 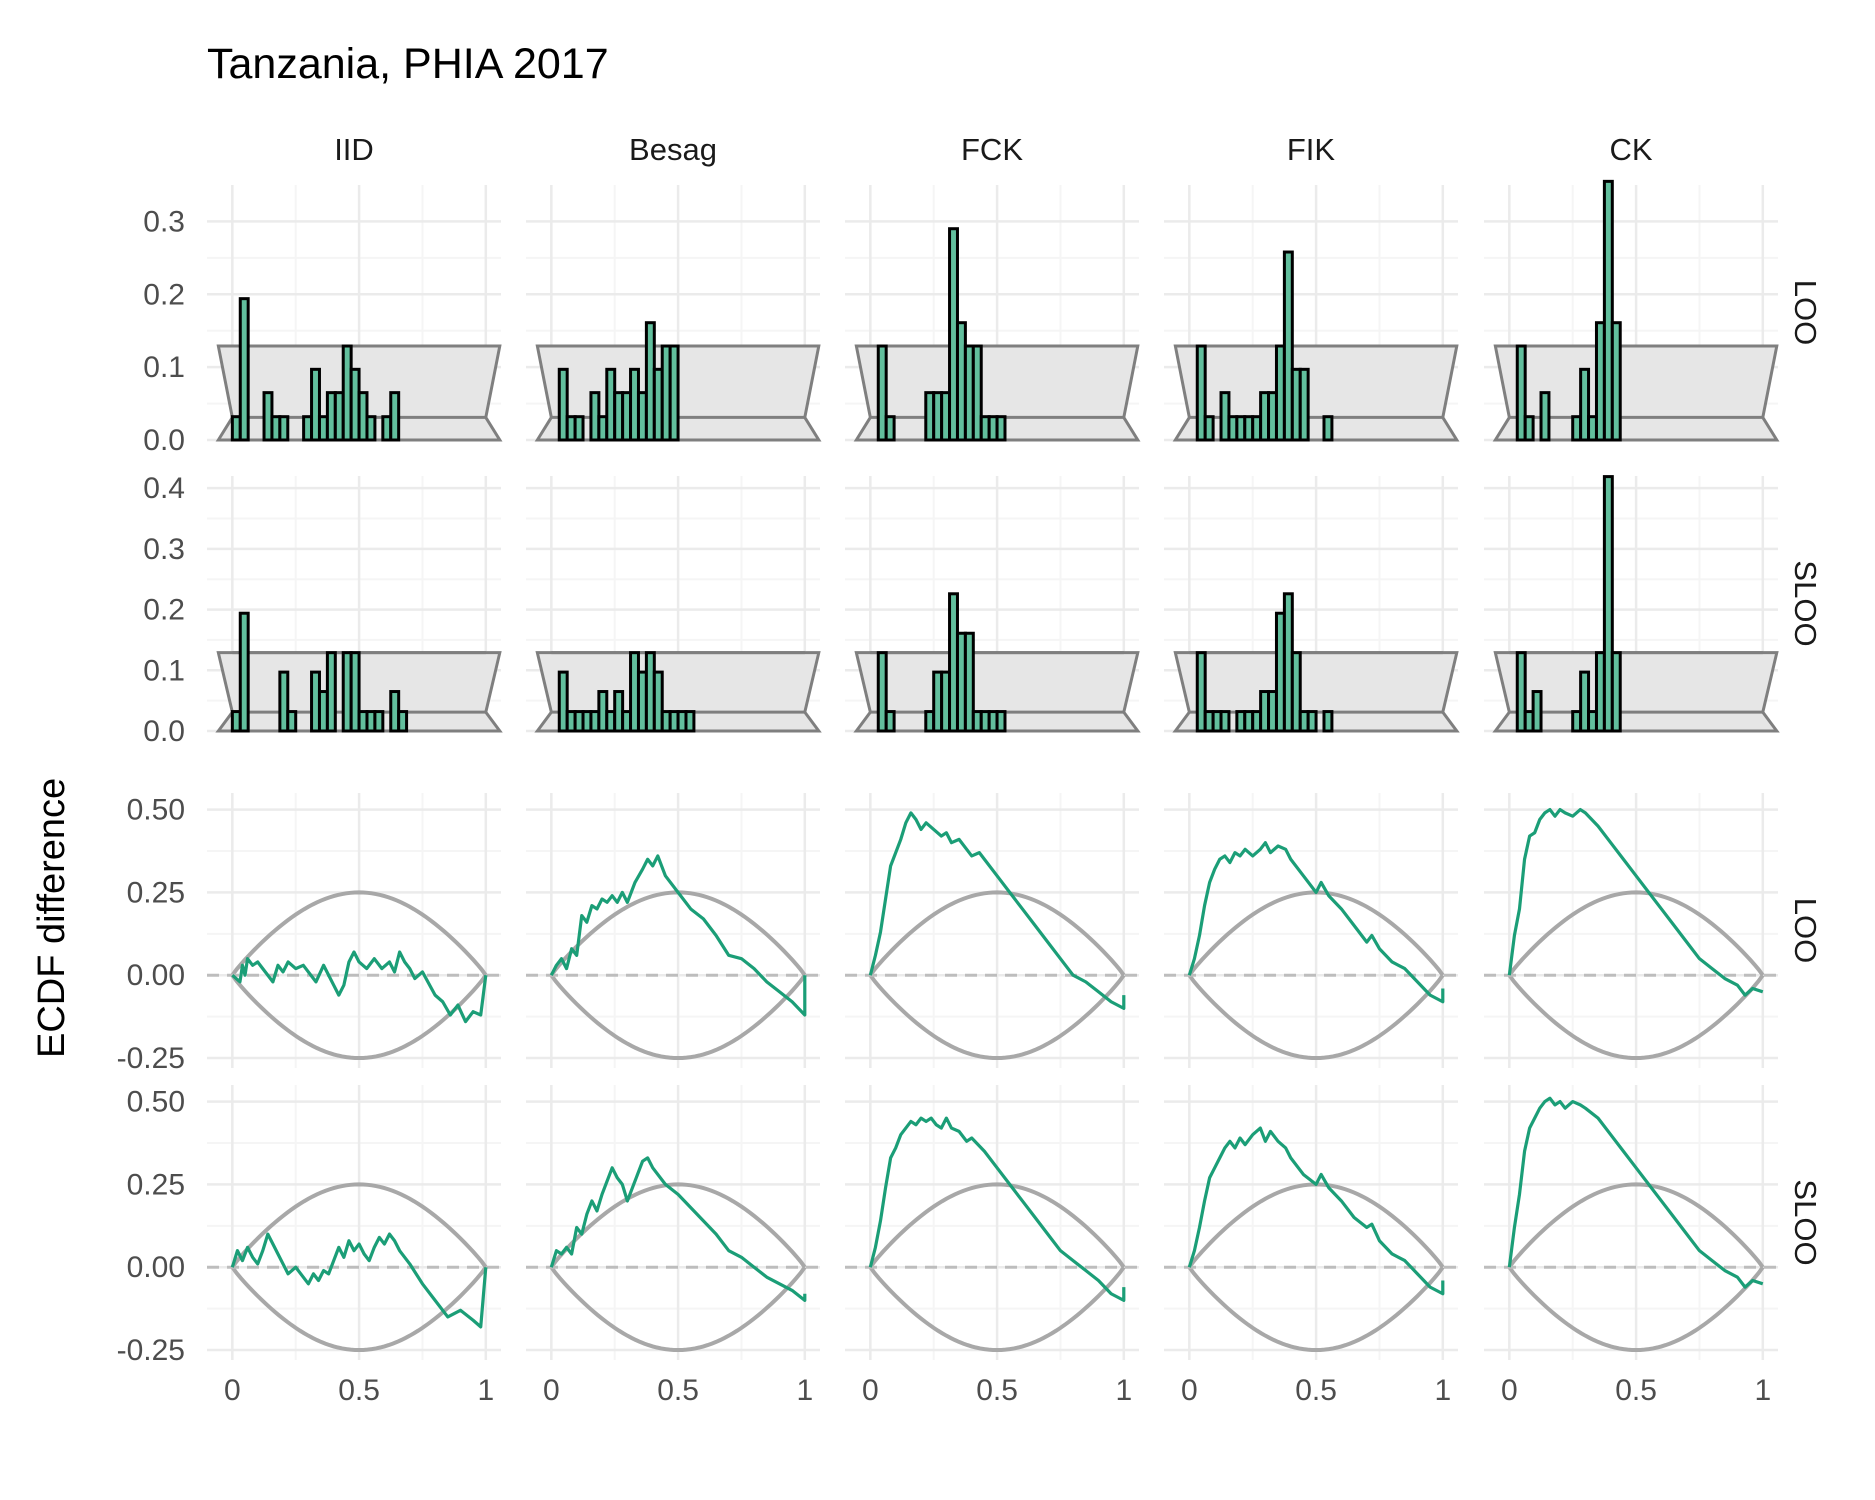 What do you see at coordinates (1805, 312) in the screenshot?
I see `strip-label-hist-loo: LOO` at bounding box center [1805, 312].